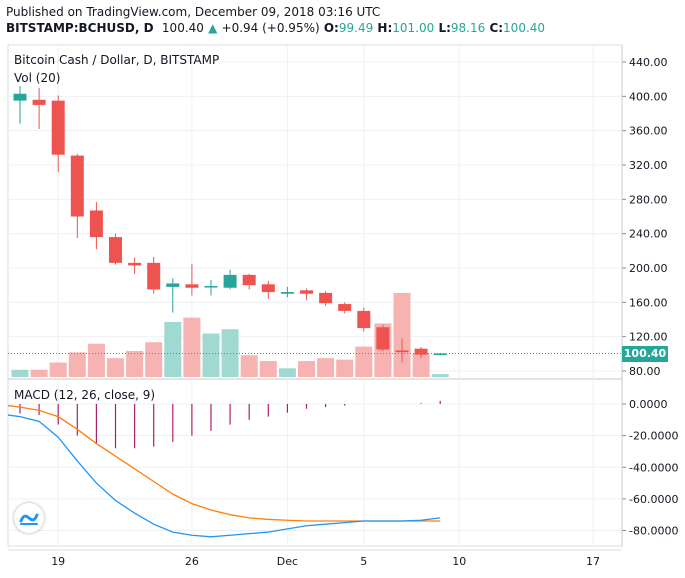 The height and width of the screenshot is (578, 685). I want to click on macd-tick-label: -80.0000, so click(653, 531).